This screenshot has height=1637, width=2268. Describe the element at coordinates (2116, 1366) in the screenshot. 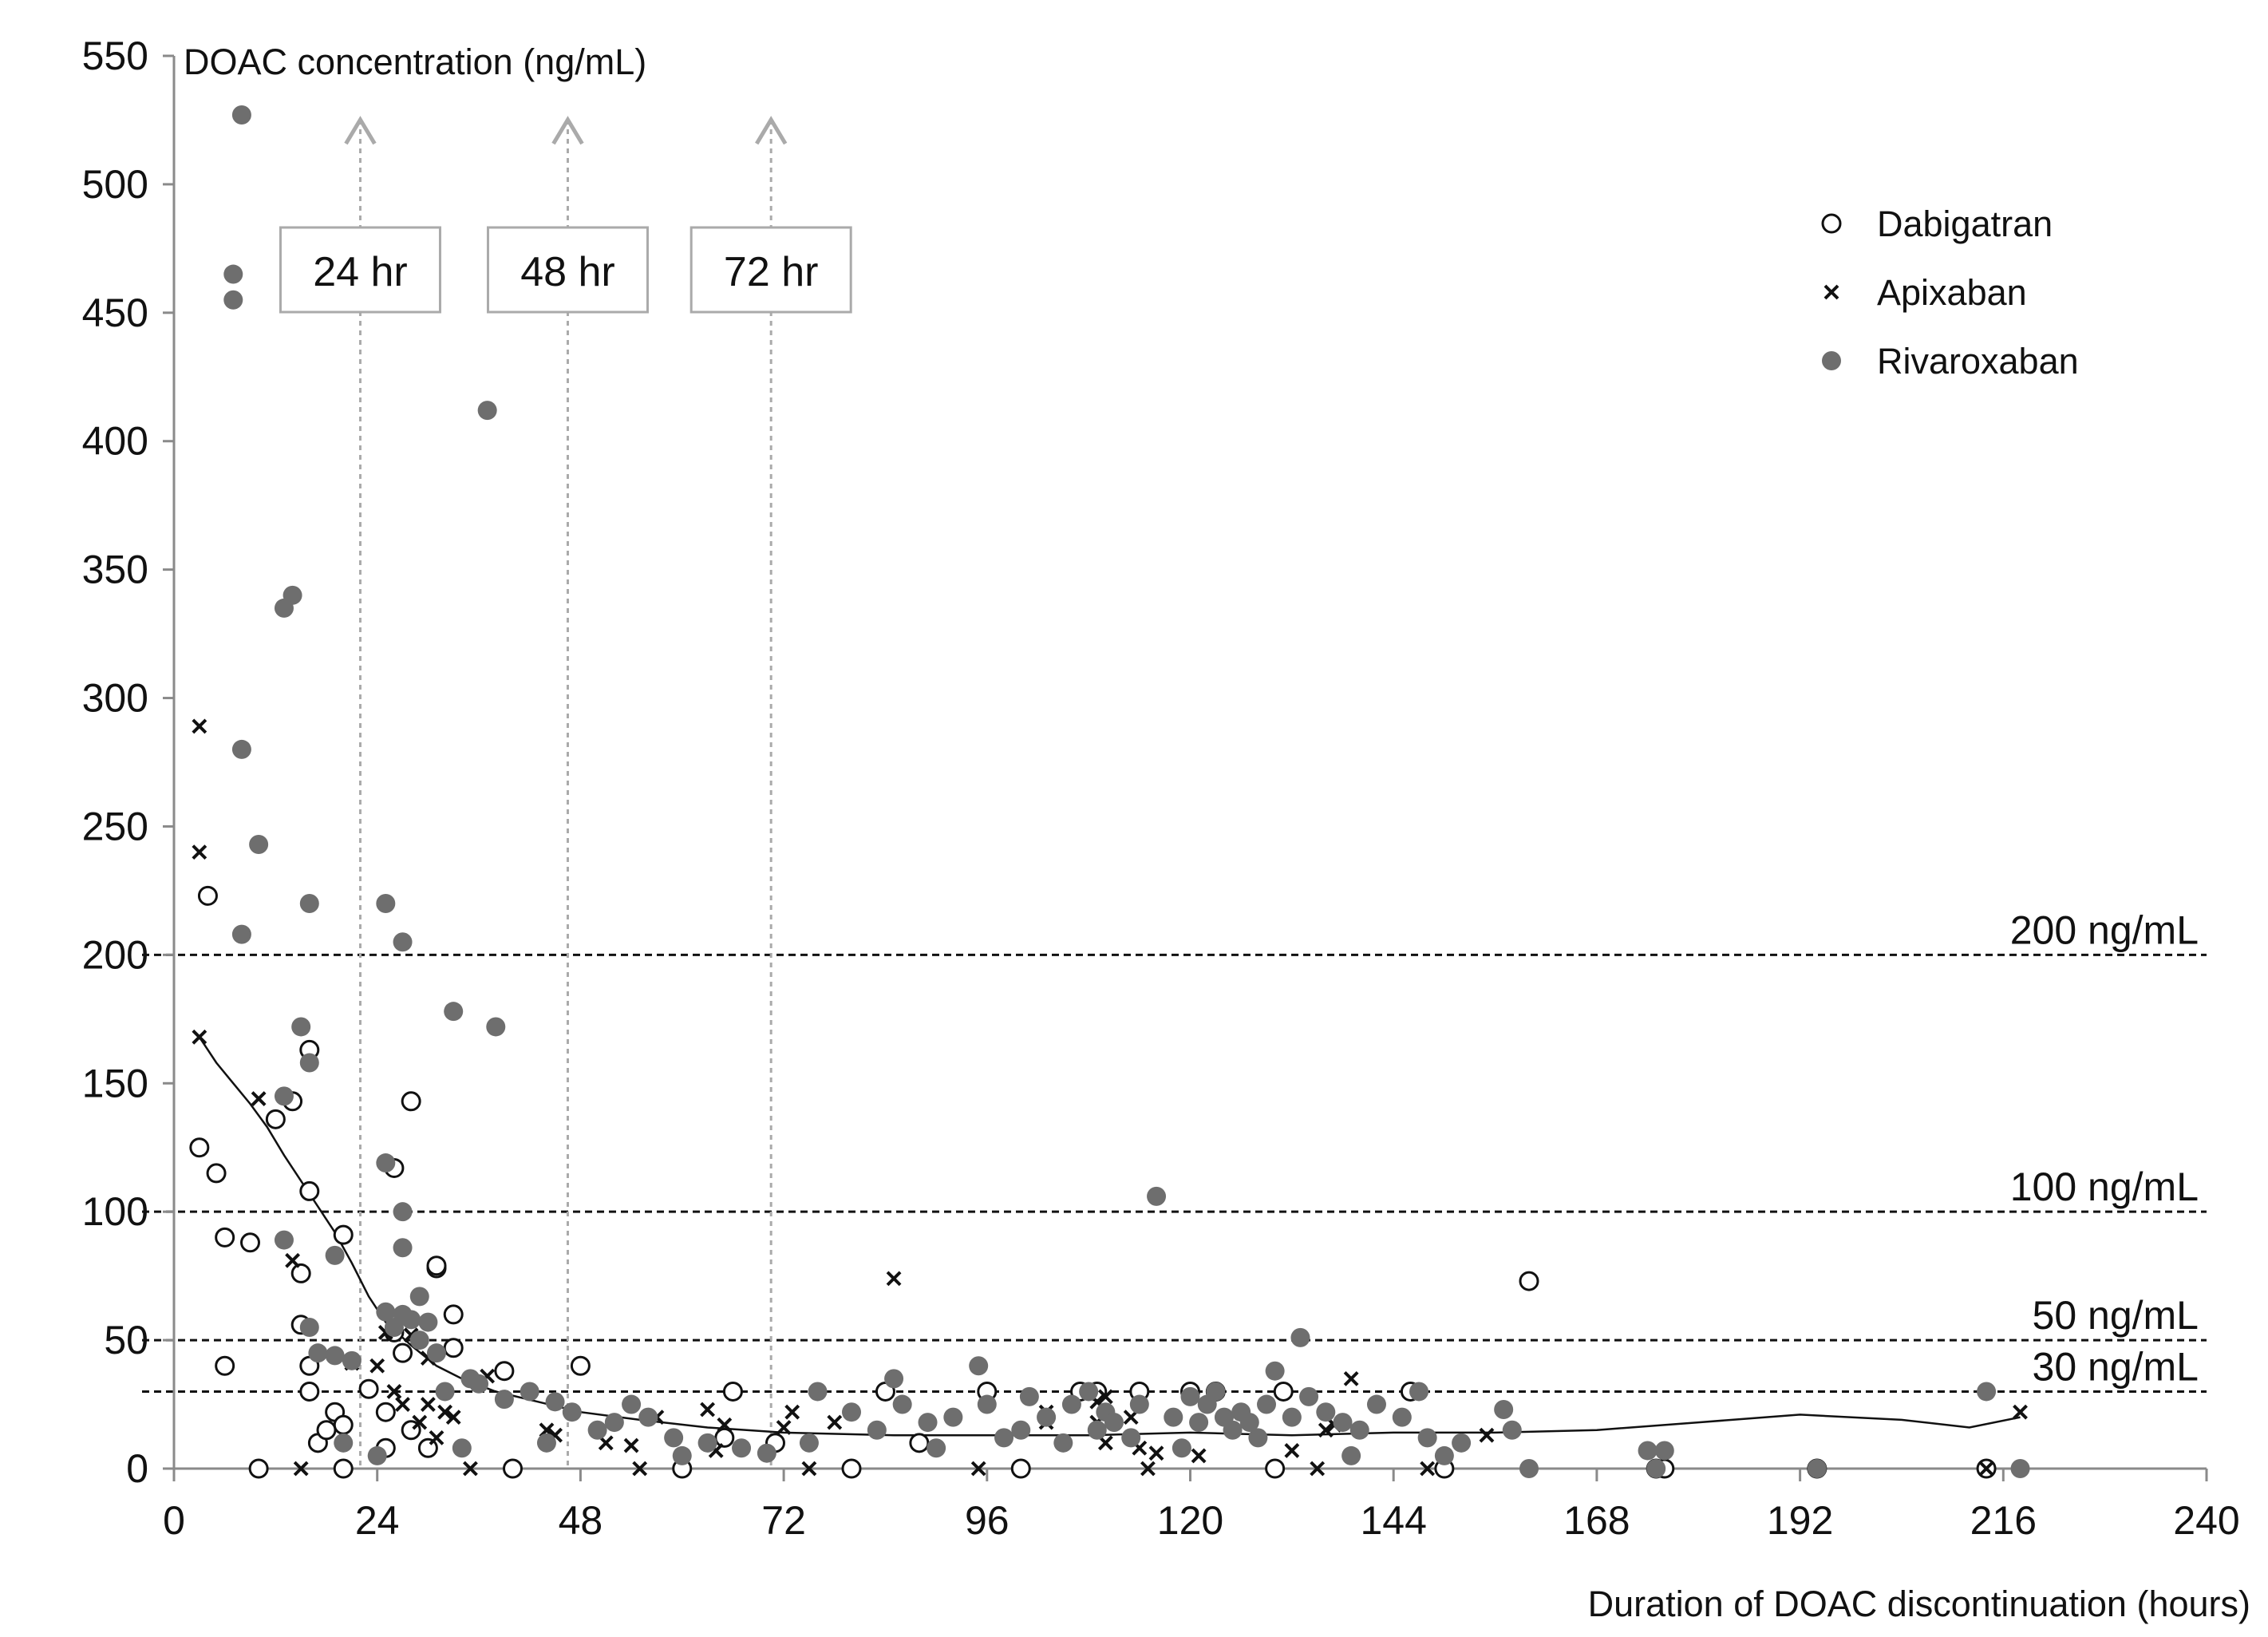

I see `reference-line-label: 30 ng/mL` at that location.